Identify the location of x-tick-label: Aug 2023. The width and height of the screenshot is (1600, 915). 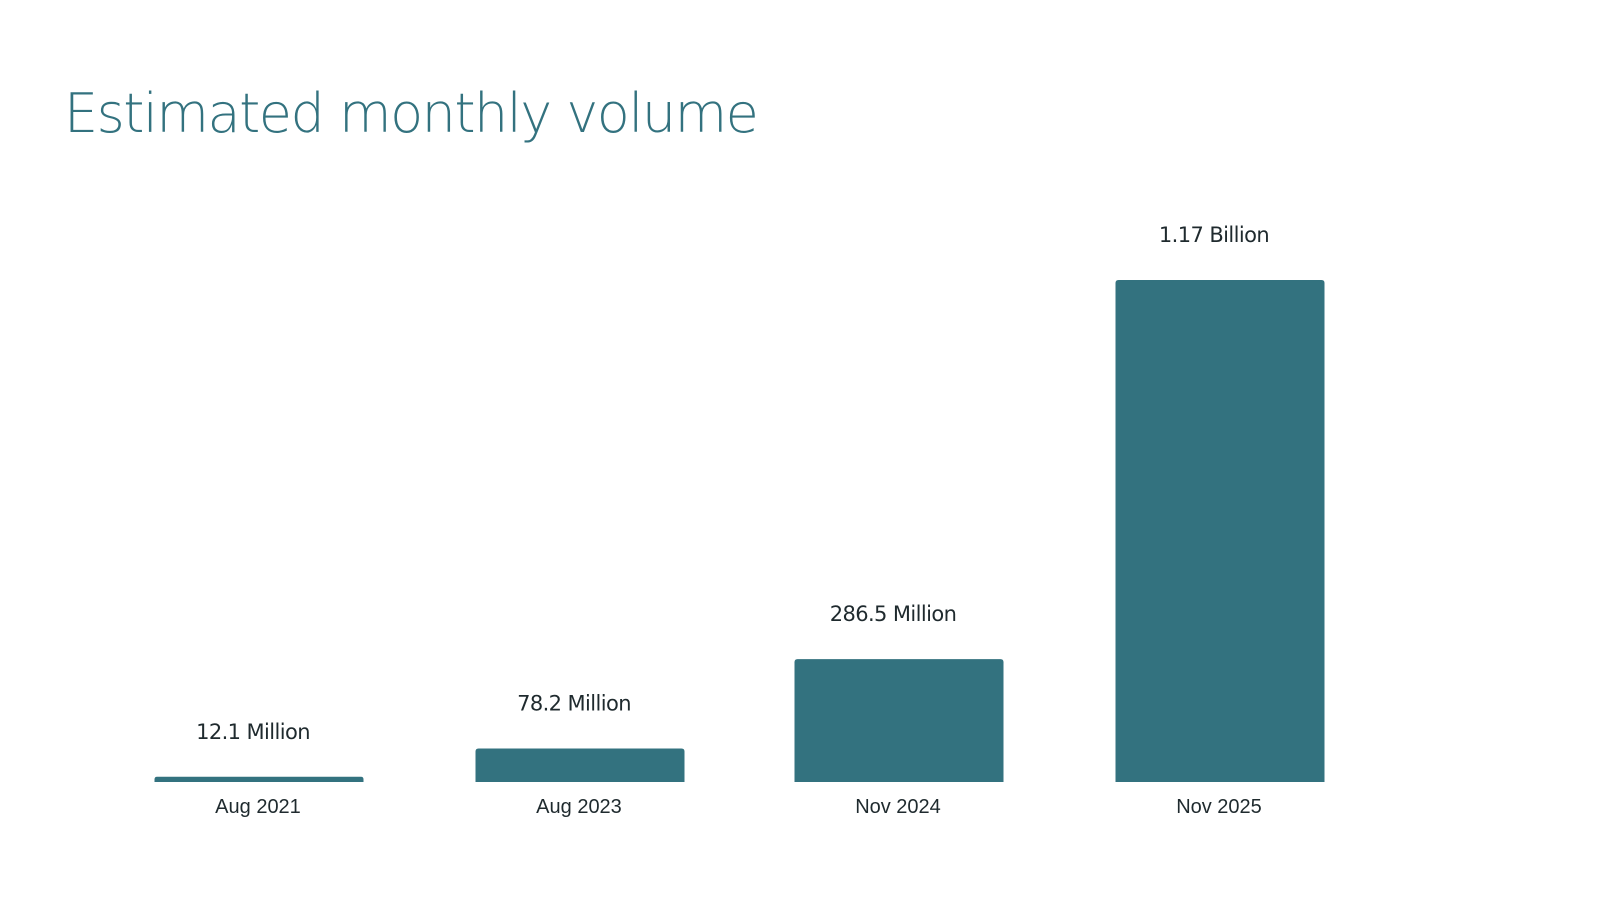
(579, 807).